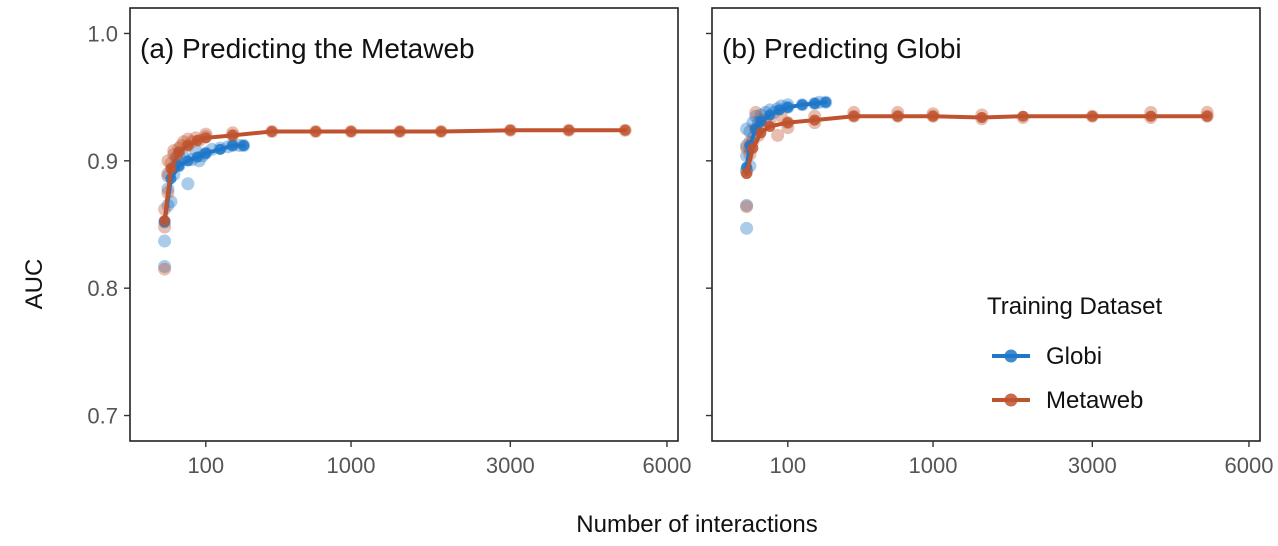 This screenshot has width=1278, height=546. I want to click on legend-label: Metaweb, so click(1094, 400).